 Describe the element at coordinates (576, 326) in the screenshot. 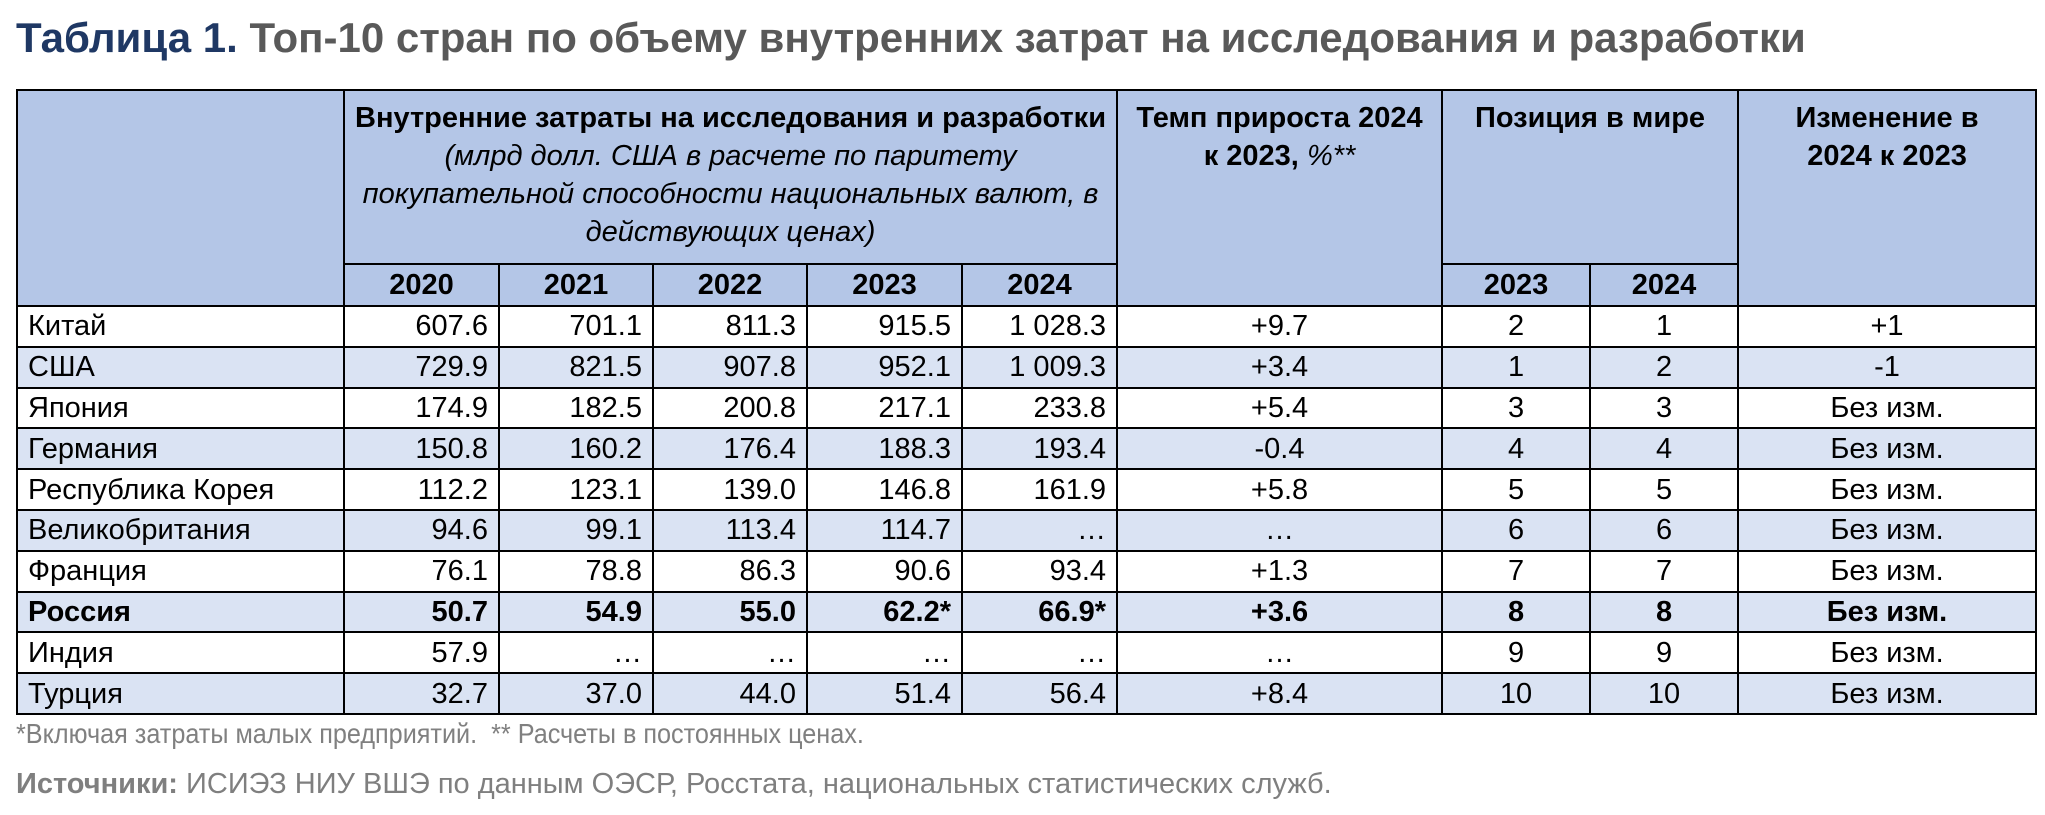

I see `value-cell: 701.1` at that location.